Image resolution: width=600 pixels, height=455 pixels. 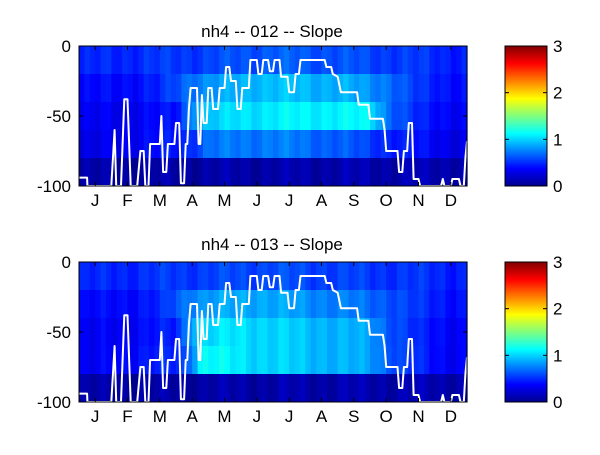 What do you see at coordinates (526, 332) in the screenshot?
I see `colorbar-gradient` at bounding box center [526, 332].